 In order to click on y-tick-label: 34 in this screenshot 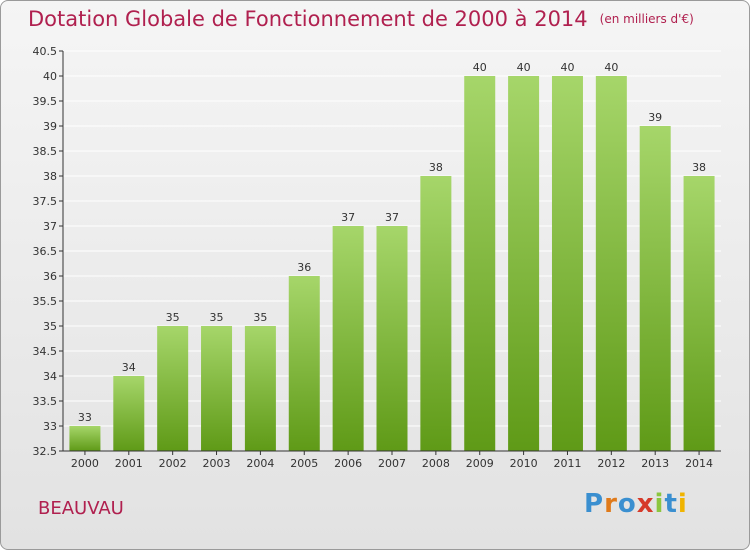, I will do `click(50, 376)`.